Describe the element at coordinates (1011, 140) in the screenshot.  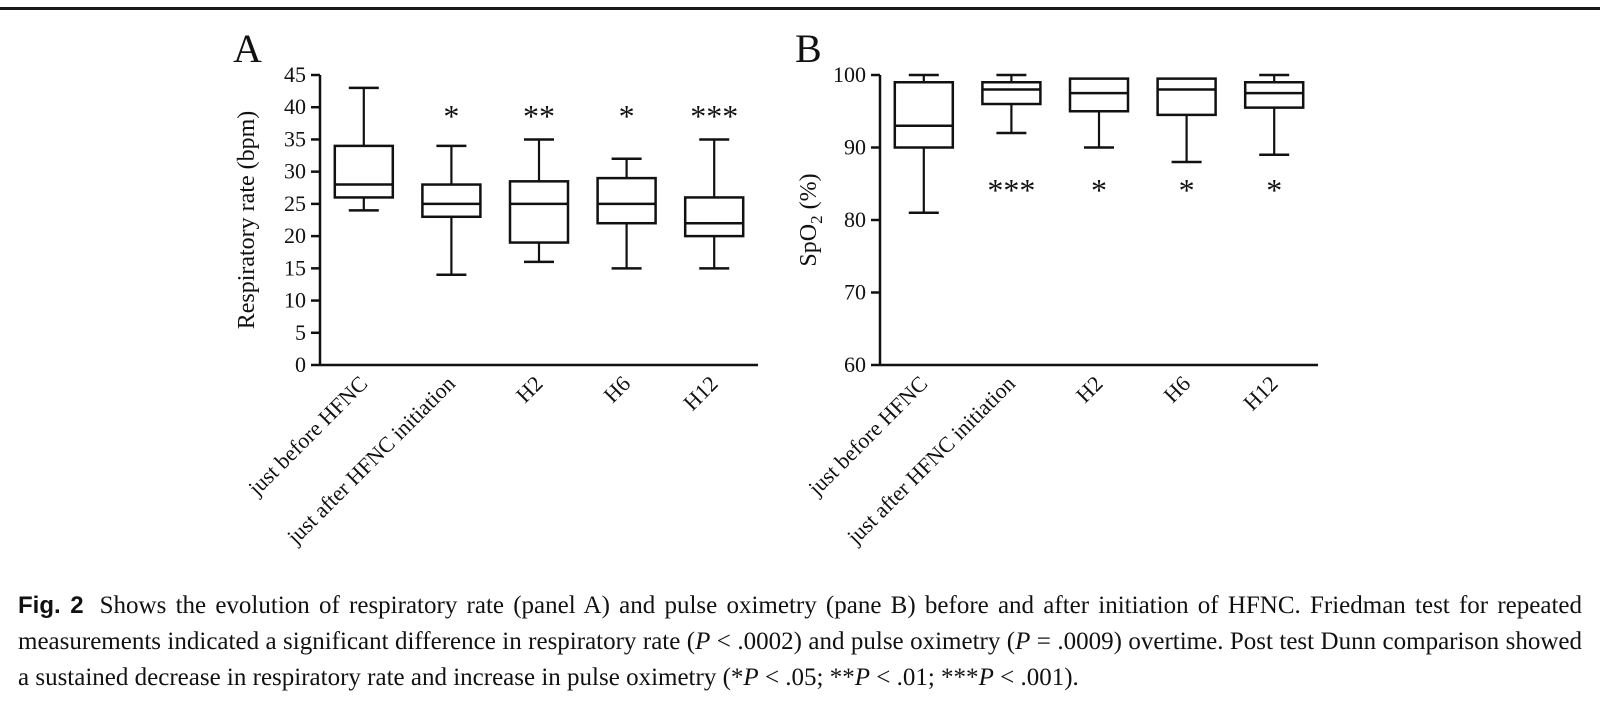
I see `box-1: ***` at that location.